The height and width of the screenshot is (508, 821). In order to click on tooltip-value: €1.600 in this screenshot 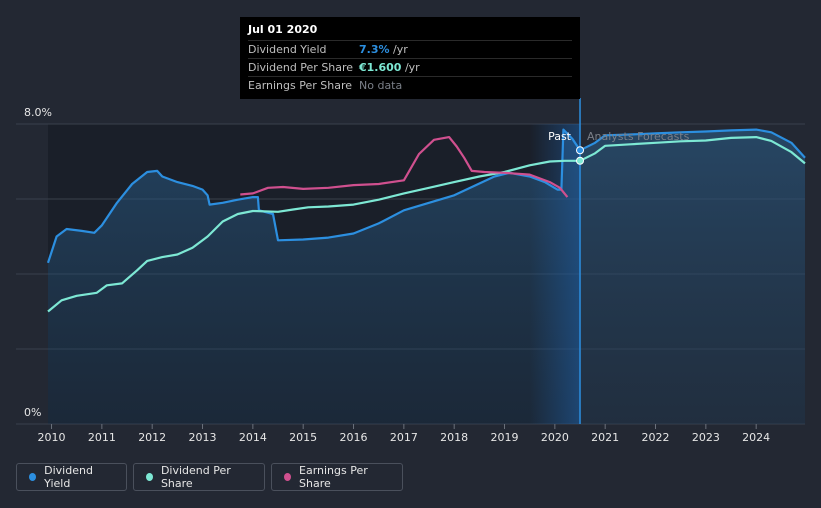, I will do `click(380, 67)`.